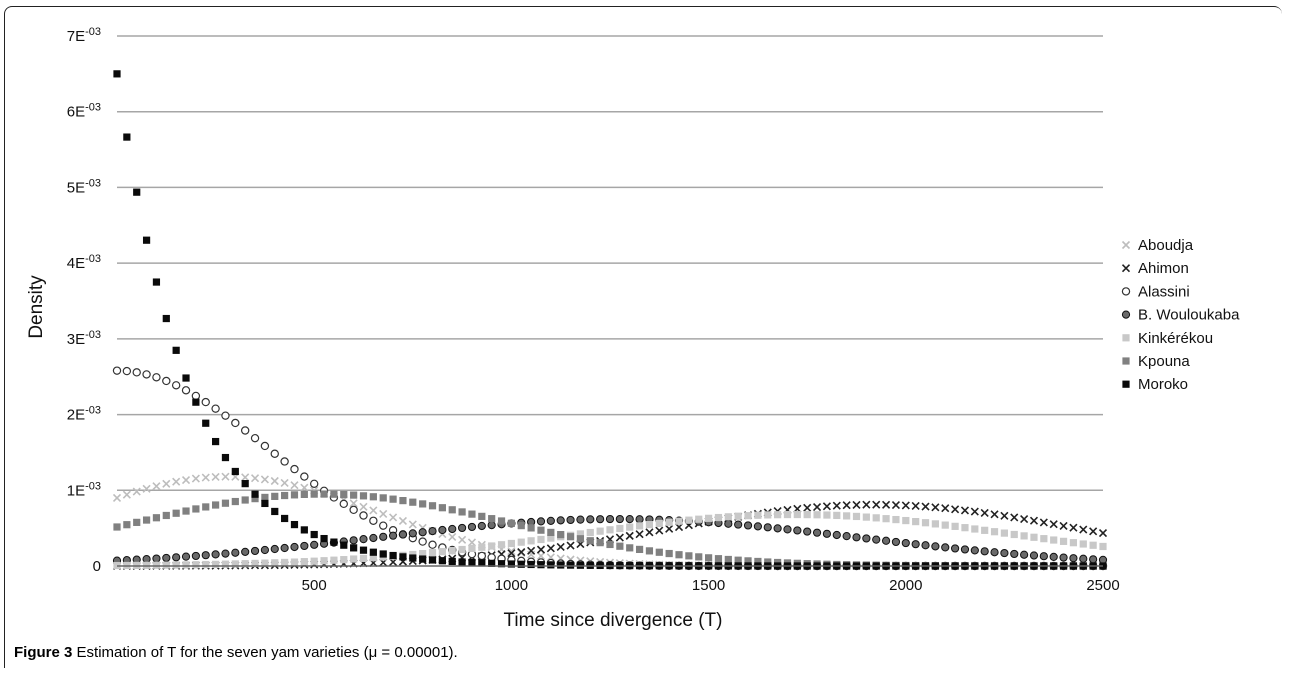 Image resolution: width=1290 pixels, height=674 pixels. Describe the element at coordinates (1175, 338) in the screenshot. I see `legend-label: Kinkérékou` at that location.